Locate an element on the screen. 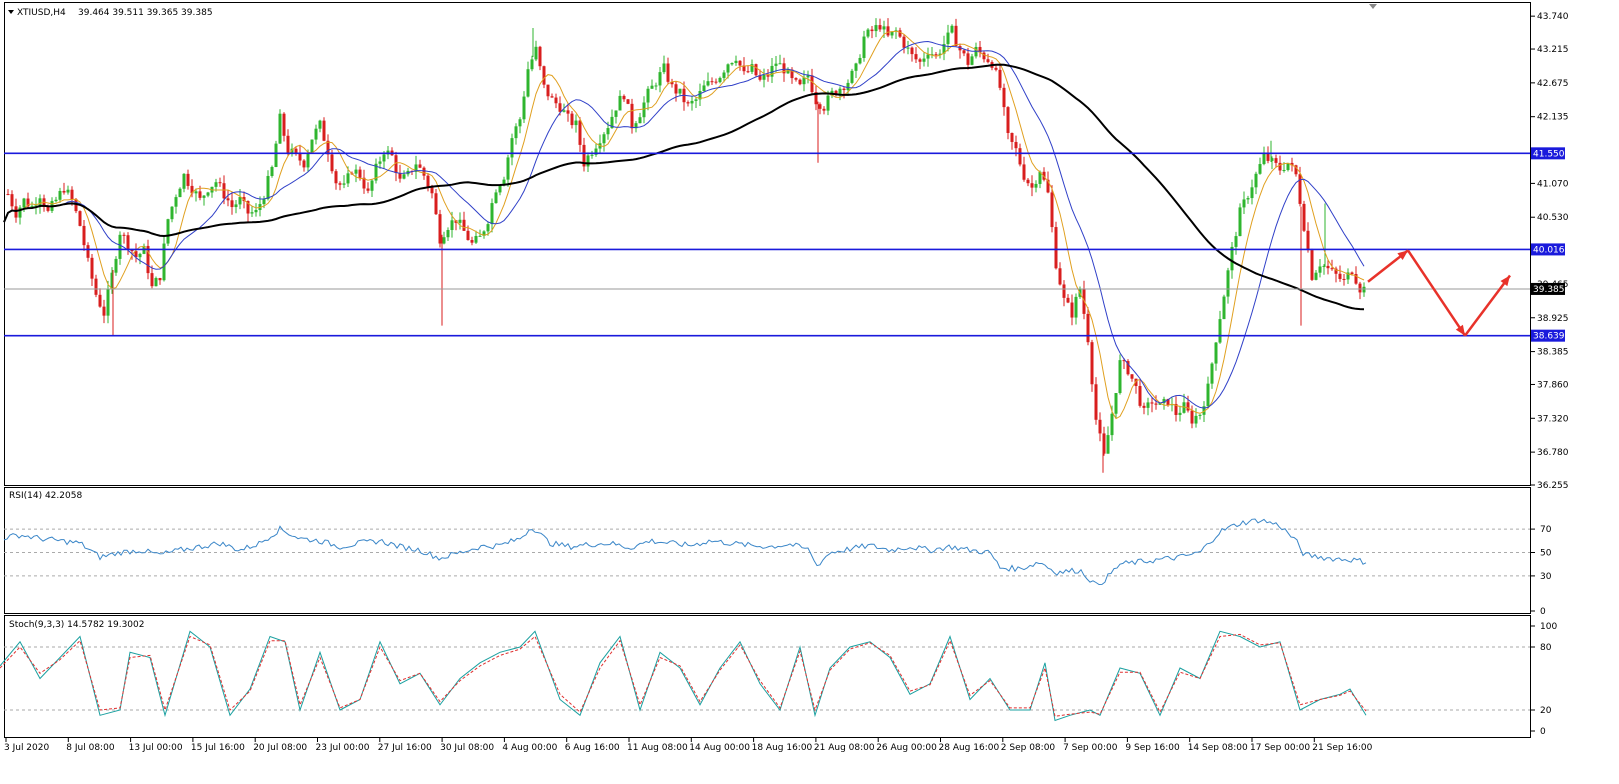  time-tick-label: 26 Aug 00:00 is located at coordinates (906, 748).